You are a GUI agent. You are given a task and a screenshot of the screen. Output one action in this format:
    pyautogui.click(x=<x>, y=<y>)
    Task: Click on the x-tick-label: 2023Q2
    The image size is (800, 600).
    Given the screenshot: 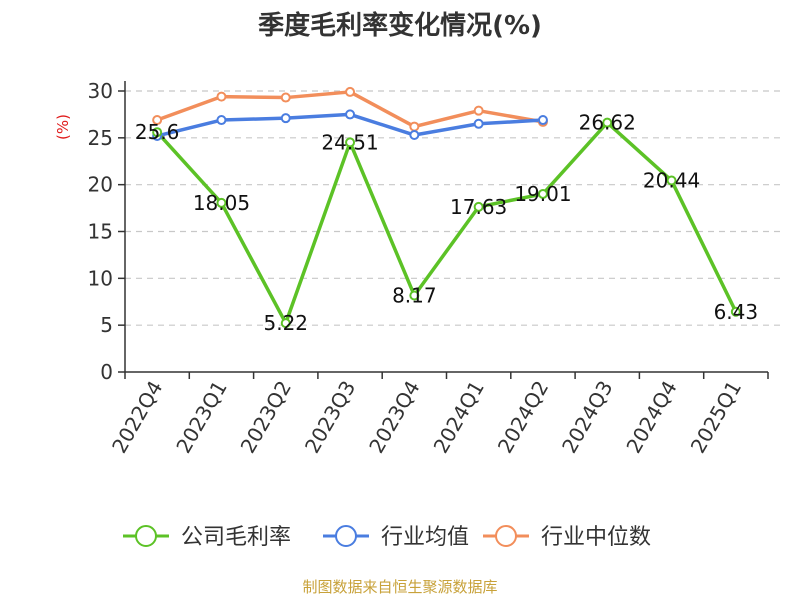 What is the action you would take?
    pyautogui.click(x=266, y=417)
    